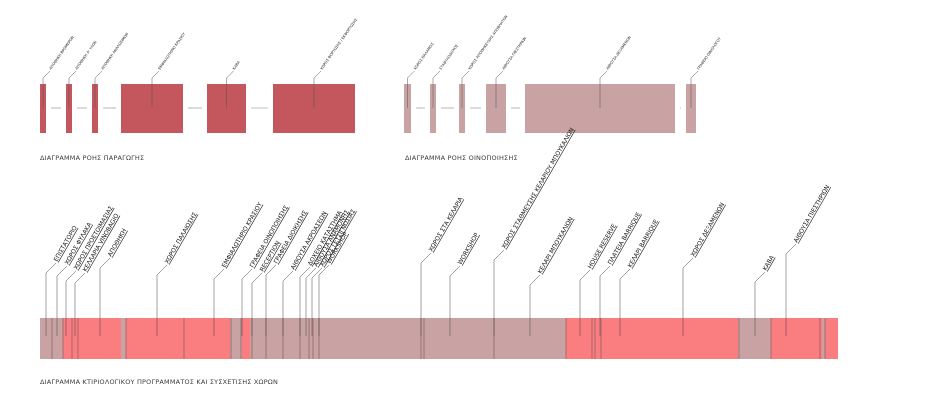  I want to click on winemaking-label: ΧΩΡΟΣ ΘΑΛΑΜΟΣ, so click(424, 55).